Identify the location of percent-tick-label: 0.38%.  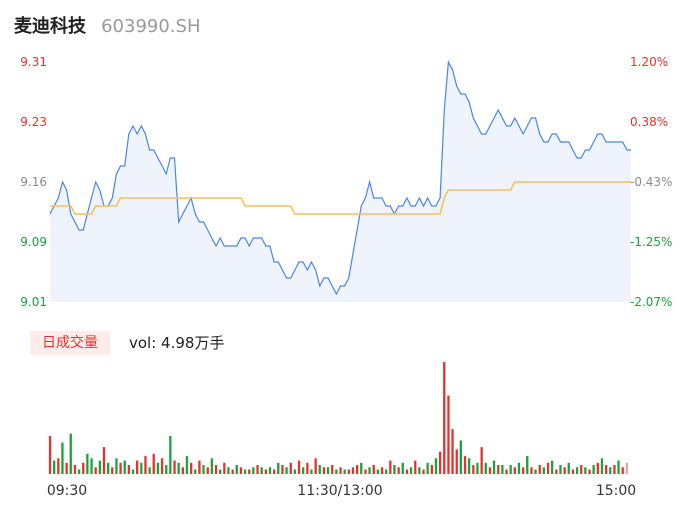
(649, 122).